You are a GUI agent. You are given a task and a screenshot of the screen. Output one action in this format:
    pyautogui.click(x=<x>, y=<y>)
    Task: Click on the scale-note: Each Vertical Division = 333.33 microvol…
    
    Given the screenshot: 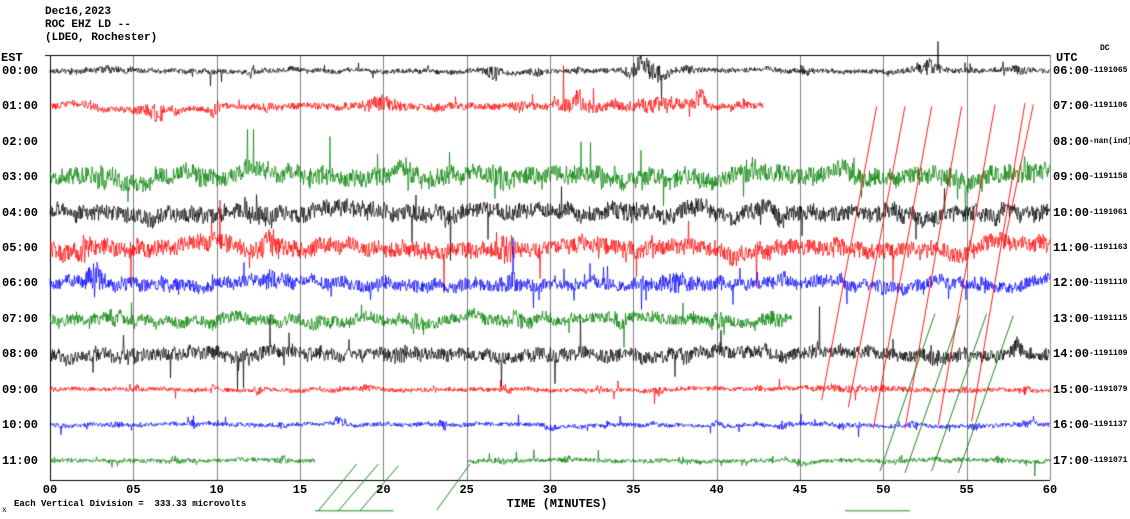 What is the action you would take?
    pyautogui.click(x=130, y=504)
    